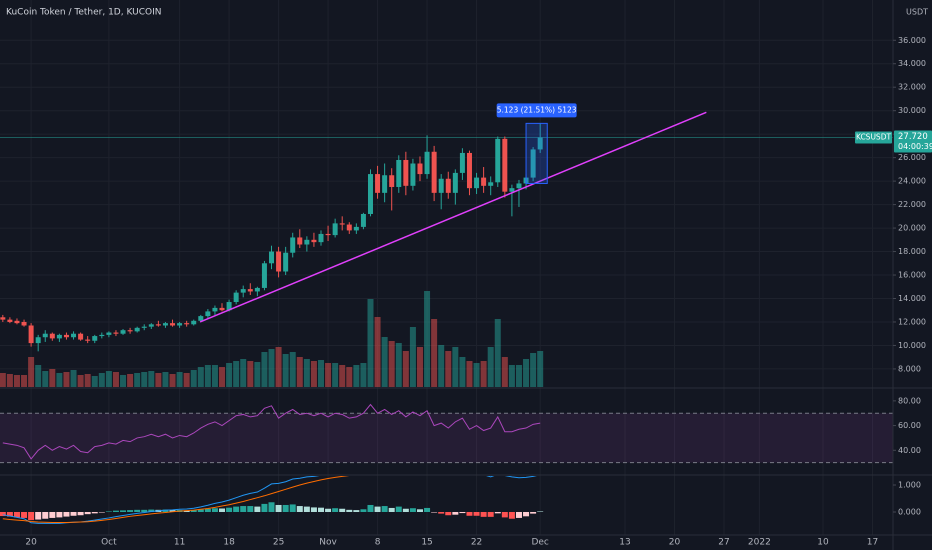 This screenshot has height=550, width=932. Describe the element at coordinates (912, 228) in the screenshot. I see `y-tick-label: 20.000` at that location.